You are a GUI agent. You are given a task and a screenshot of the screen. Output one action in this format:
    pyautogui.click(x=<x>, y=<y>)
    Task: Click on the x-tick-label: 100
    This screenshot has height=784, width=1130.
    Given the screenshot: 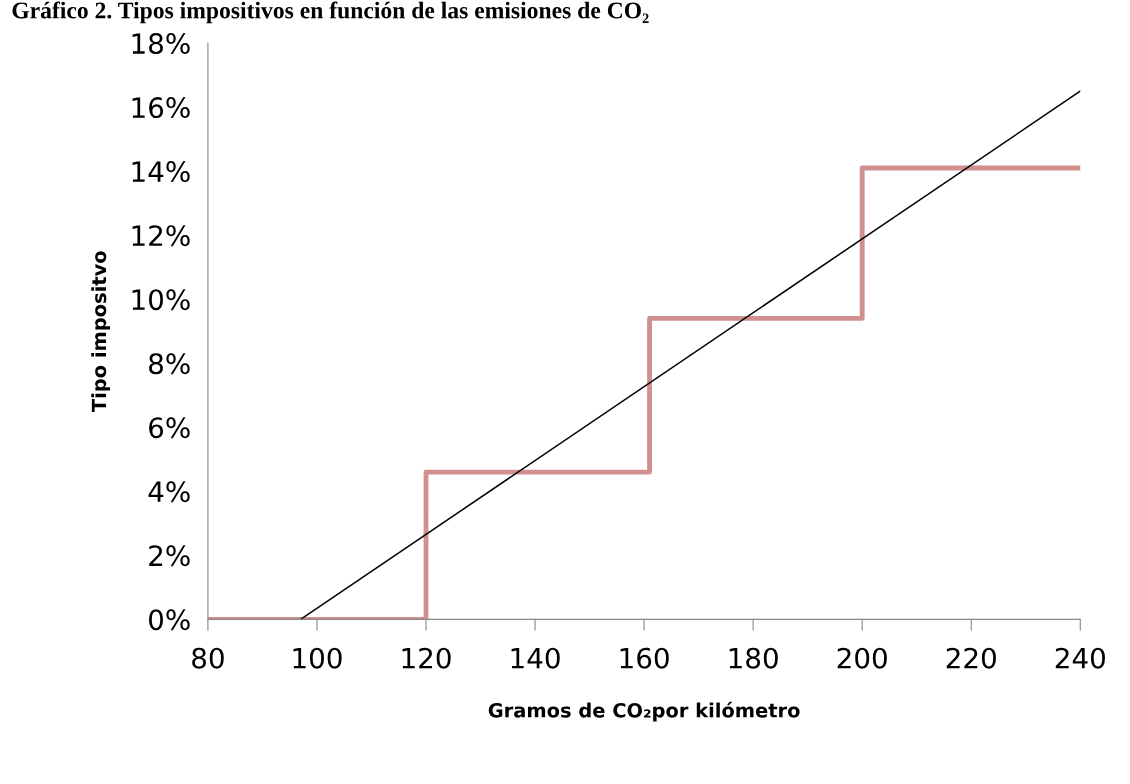 What is the action you would take?
    pyautogui.click(x=317, y=658)
    